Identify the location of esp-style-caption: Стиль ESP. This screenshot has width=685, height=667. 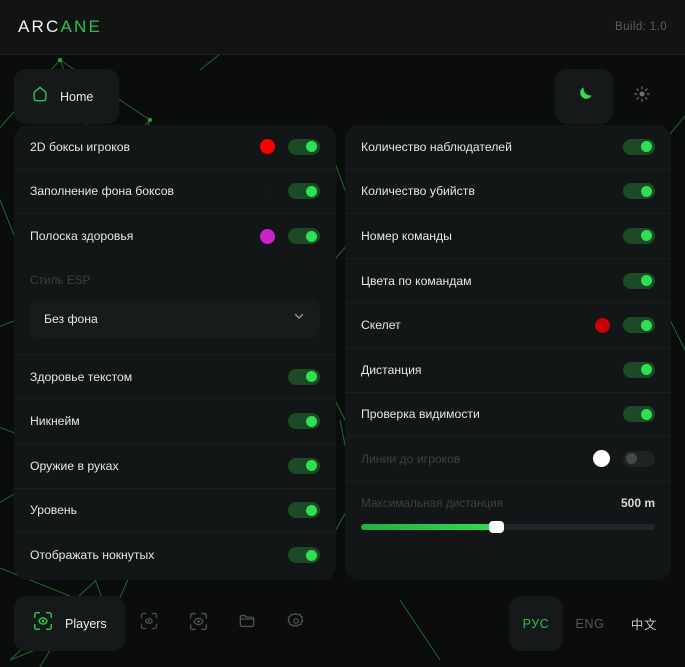
(60, 279).